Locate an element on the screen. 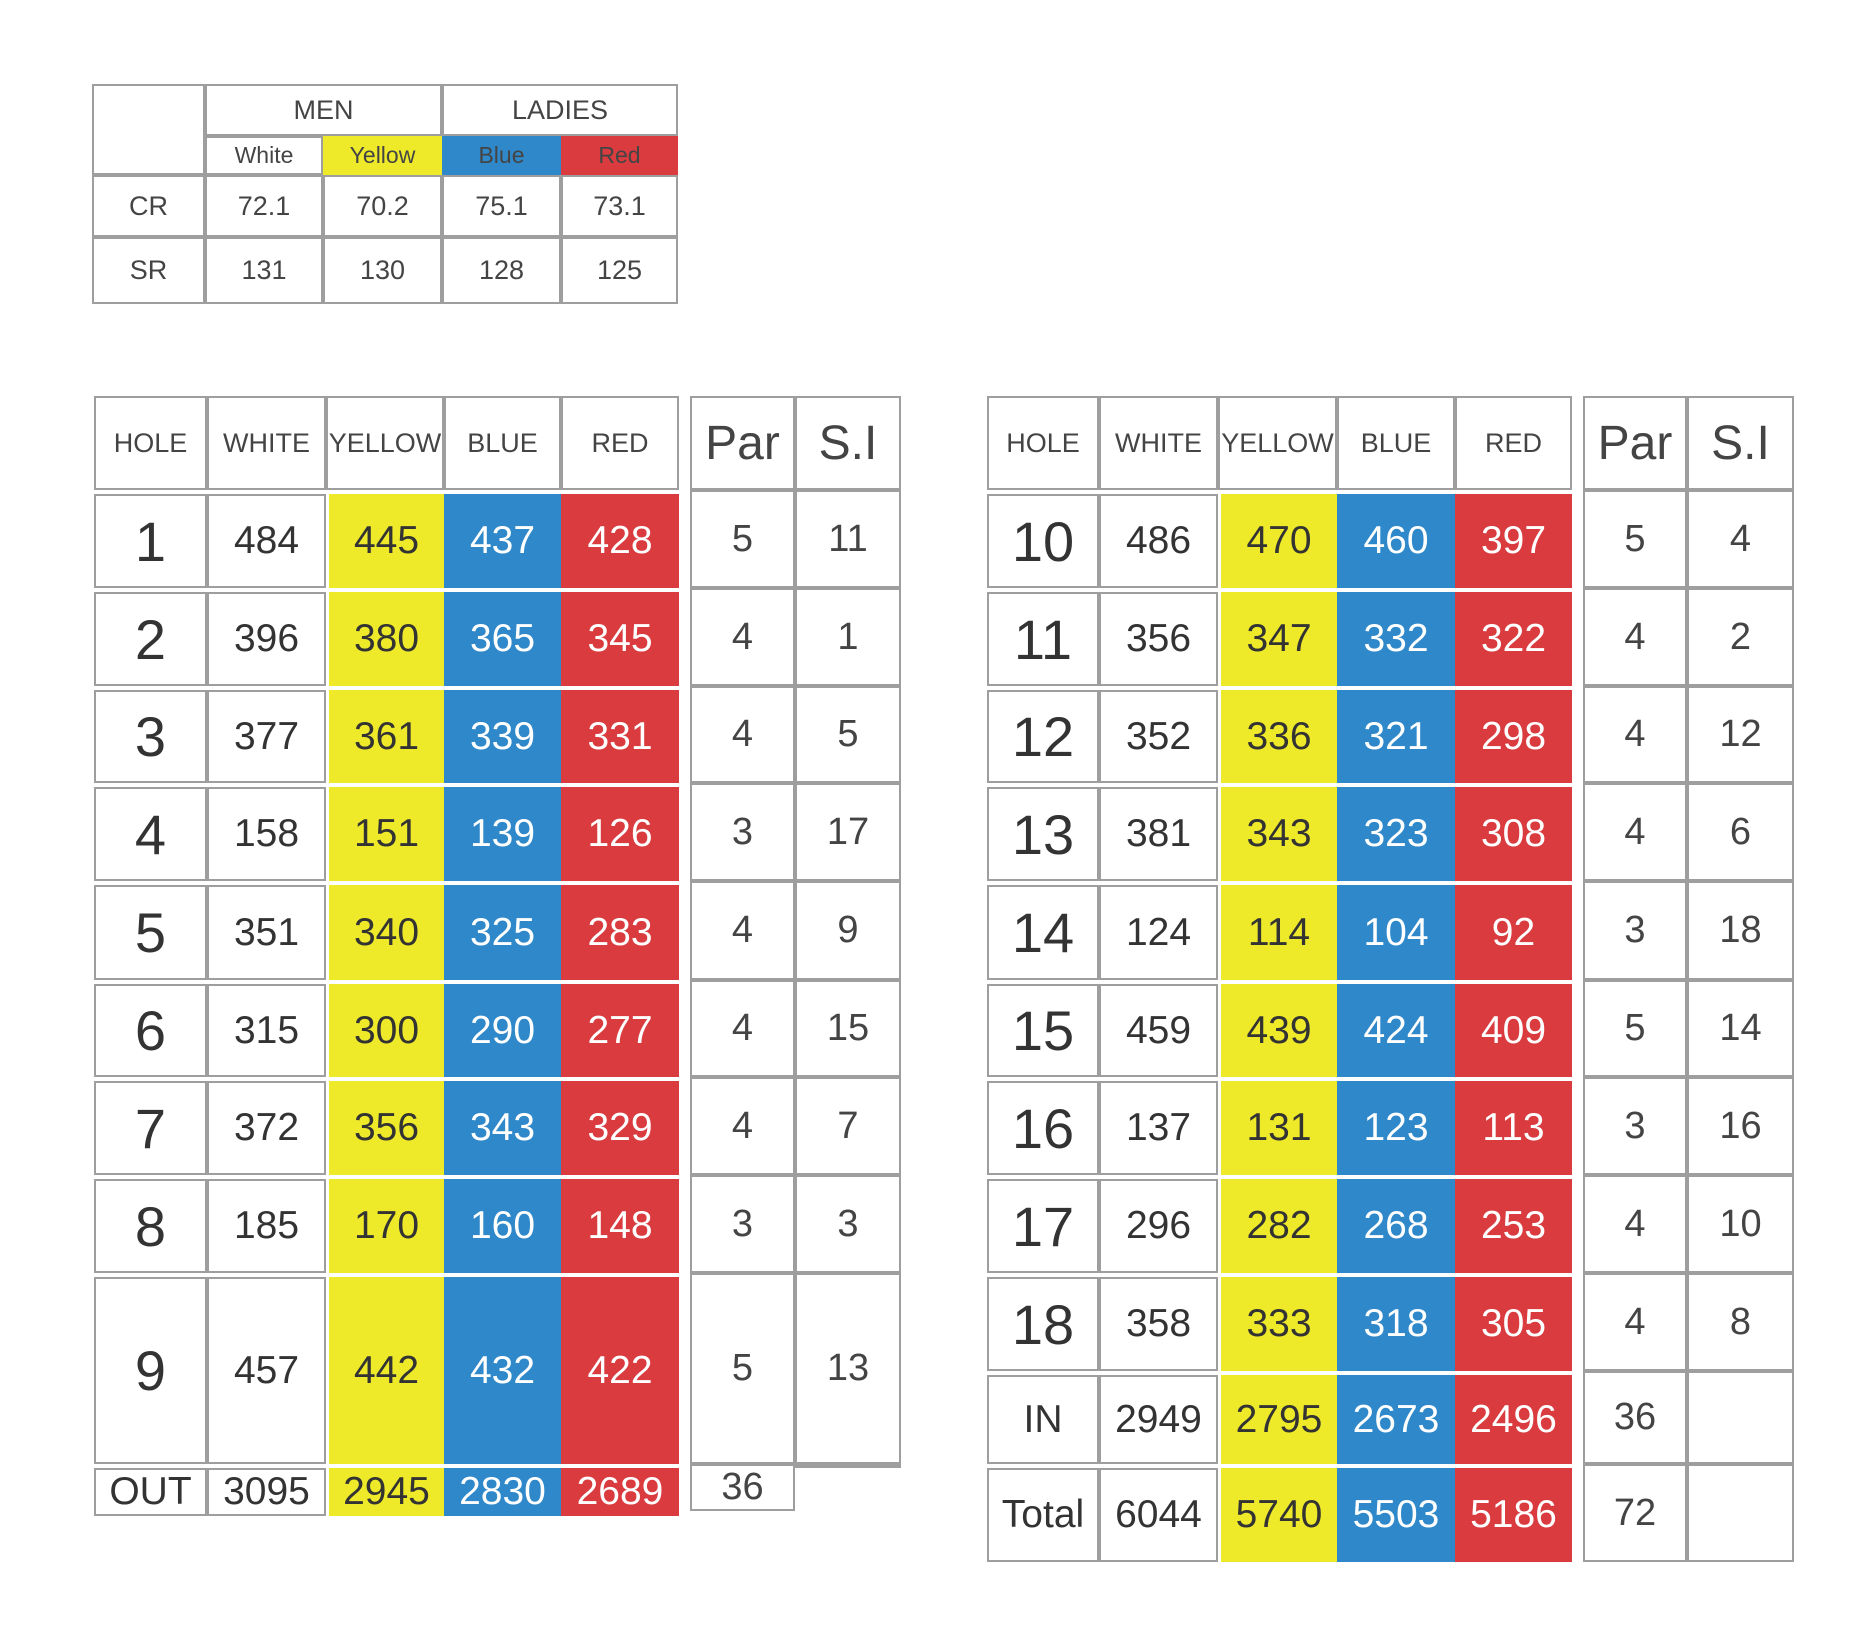 The image size is (1875, 1646). stroke-index-value: 17 is located at coordinates (848, 832).